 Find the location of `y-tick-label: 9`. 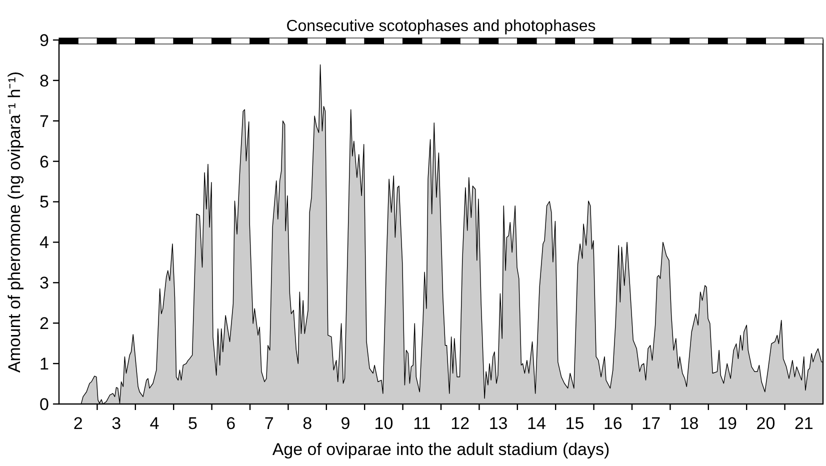

y-tick-label: 9 is located at coordinates (44, 40).